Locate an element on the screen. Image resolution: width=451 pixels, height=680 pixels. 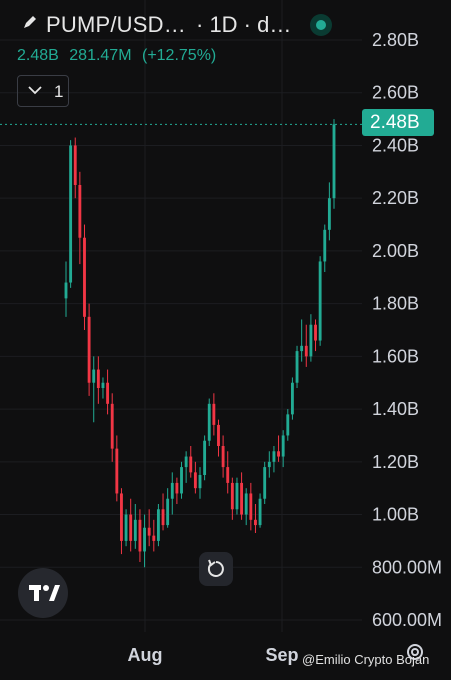
y-tick-label: 600.00M is located at coordinates (407, 620).